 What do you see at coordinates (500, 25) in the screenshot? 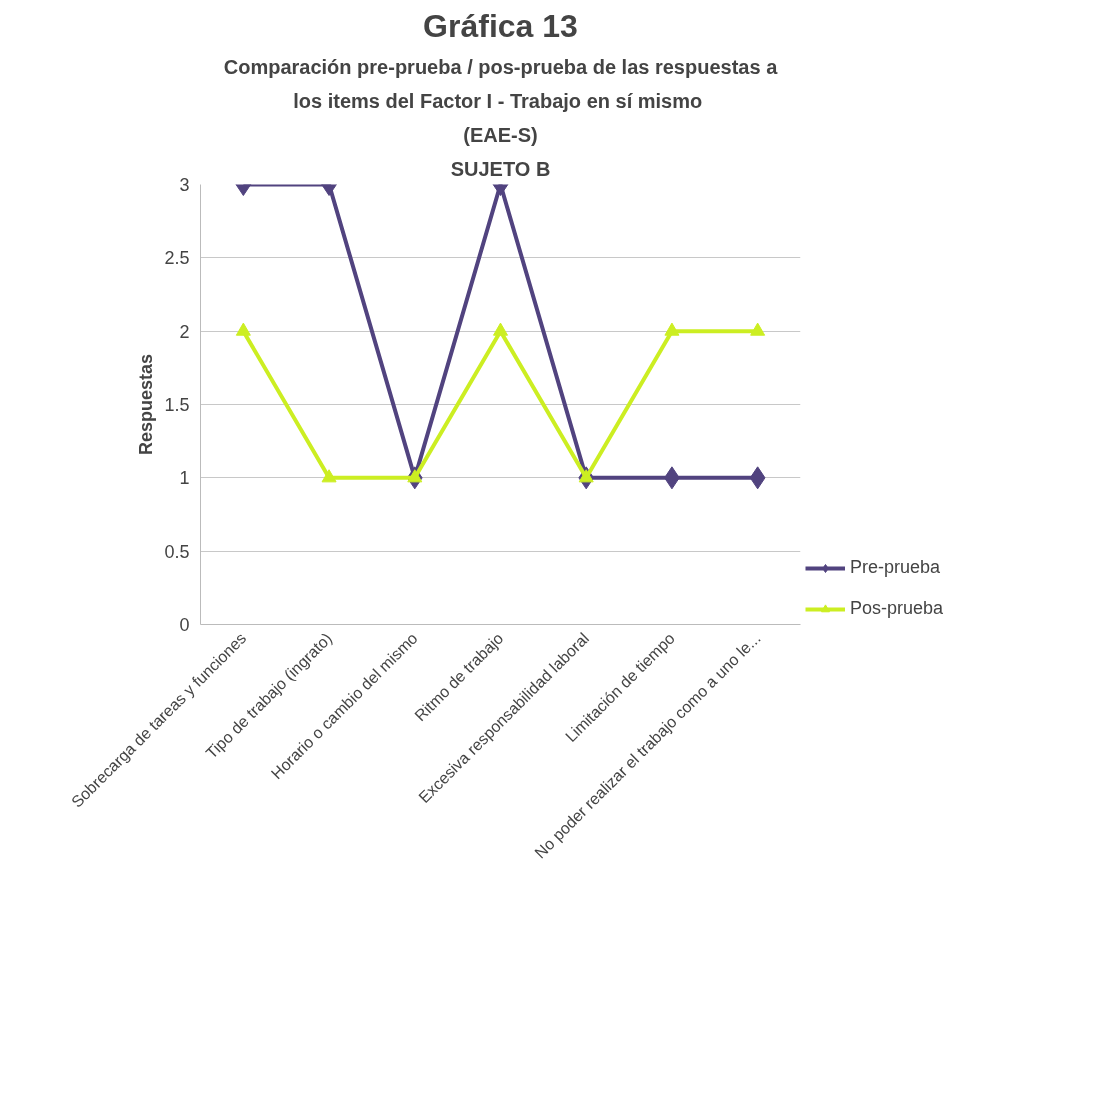
I see `chart-title: Gráfica 13` at bounding box center [500, 25].